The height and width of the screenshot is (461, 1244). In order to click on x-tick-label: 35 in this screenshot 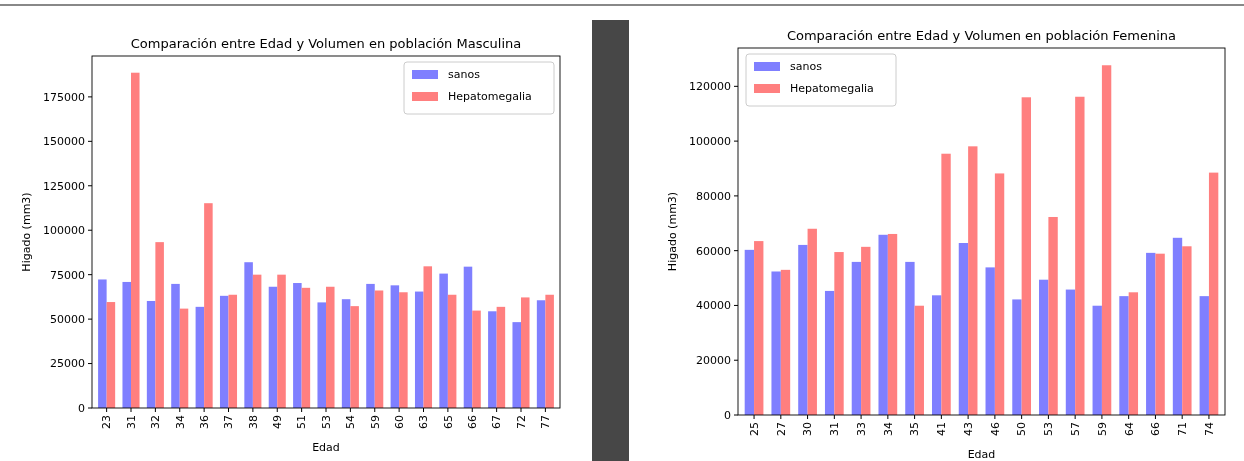, I will do `click(915, 429)`.